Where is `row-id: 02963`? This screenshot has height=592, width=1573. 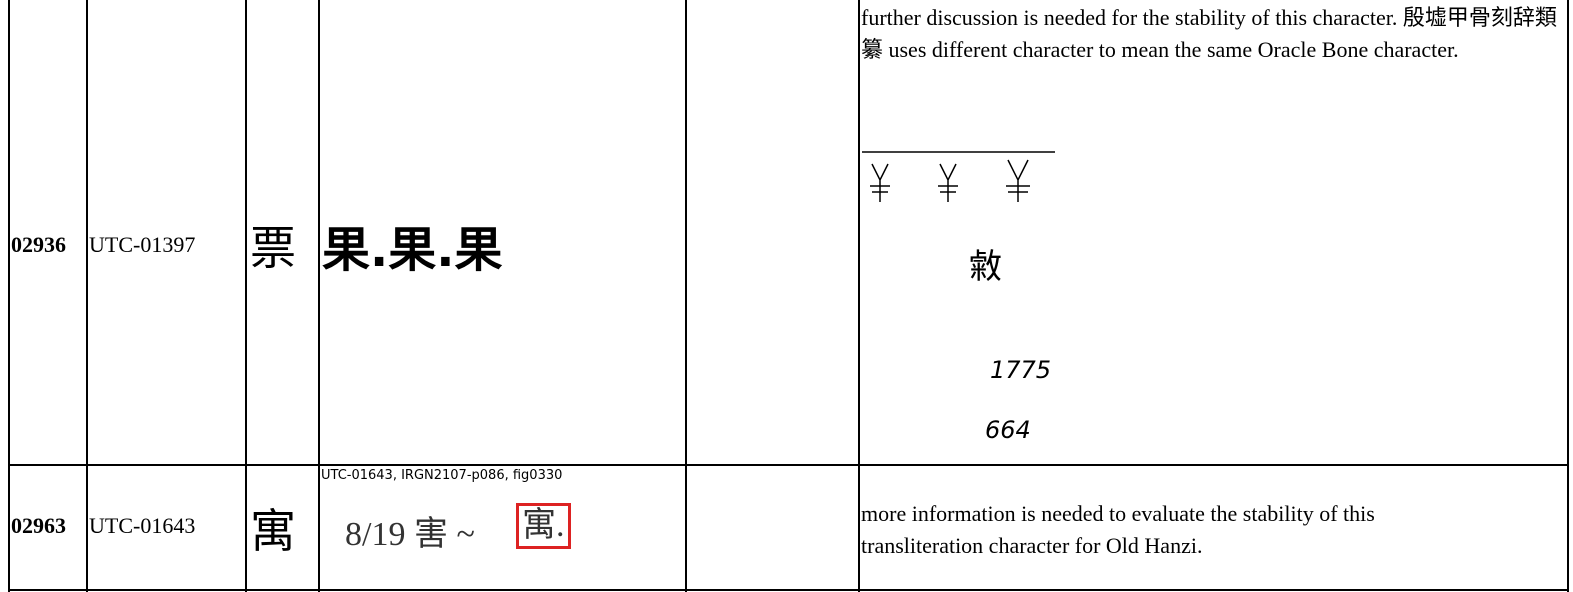
row-id: 02963 is located at coordinates (38, 525).